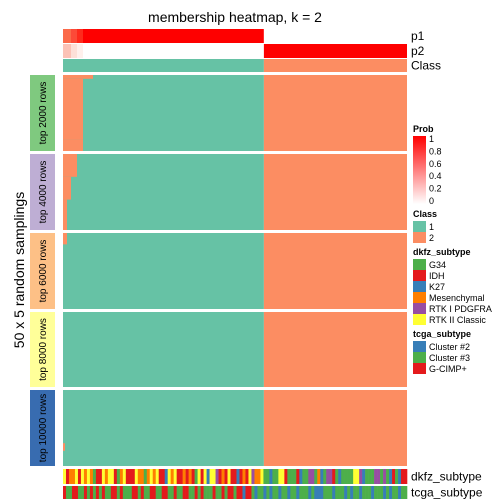 This screenshot has width=504, height=504. What do you see at coordinates (43, 113) in the screenshot?
I see `row-group-label: top 2000 rows` at bounding box center [43, 113].